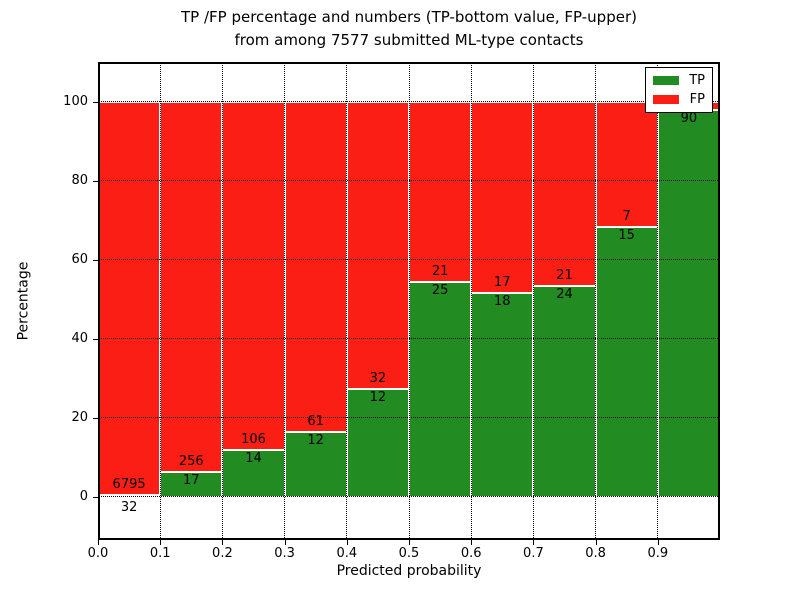 The height and width of the screenshot is (600, 800). Describe the element at coordinates (626, 236) in the screenshot. I see `tp-count-label: 15` at that location.